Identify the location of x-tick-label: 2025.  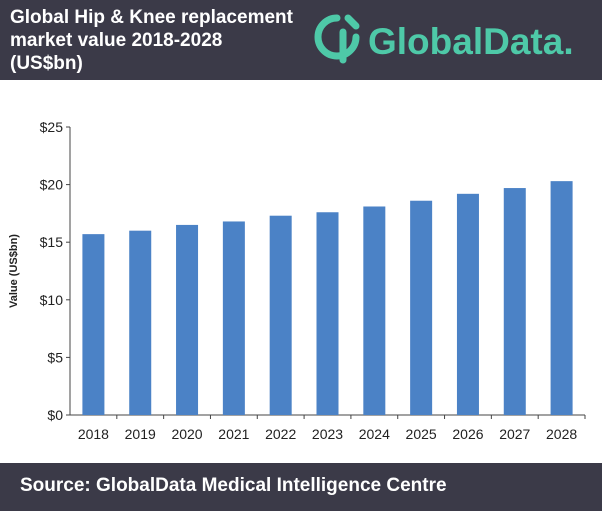
(421, 434).